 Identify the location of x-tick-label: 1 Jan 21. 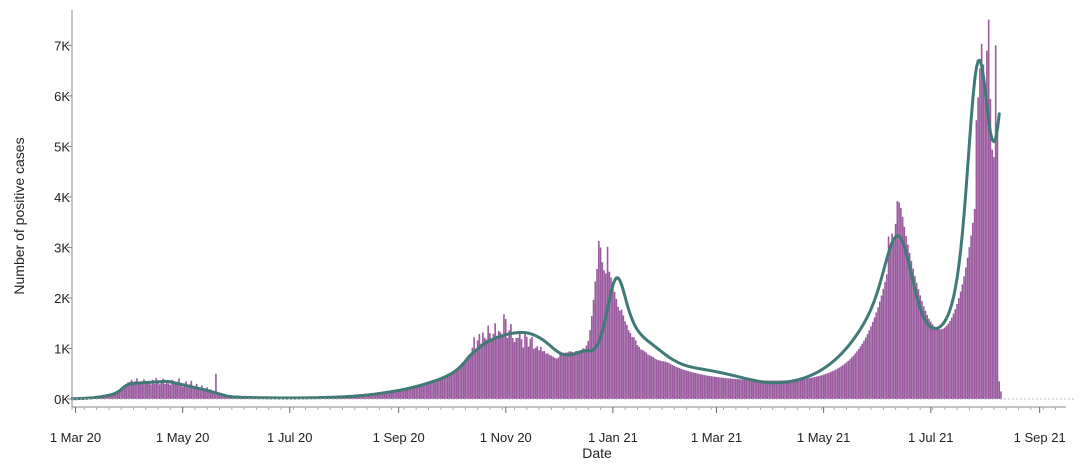
(613, 437).